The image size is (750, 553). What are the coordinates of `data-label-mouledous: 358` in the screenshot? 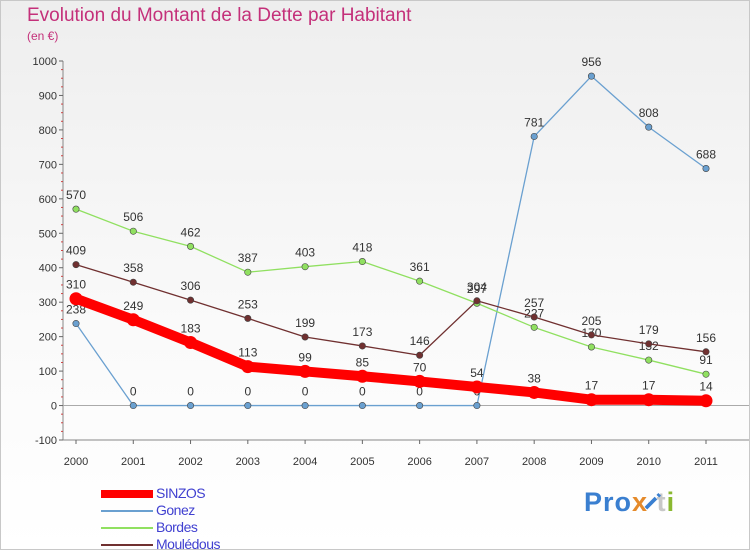 It's located at (133, 268).